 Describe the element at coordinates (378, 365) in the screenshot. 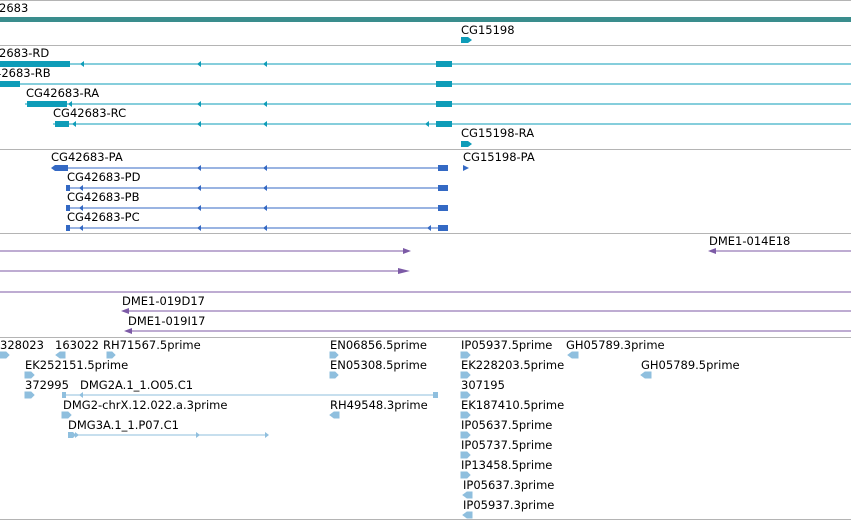

I see `est-en05308-label: EN05308.5prime` at that location.